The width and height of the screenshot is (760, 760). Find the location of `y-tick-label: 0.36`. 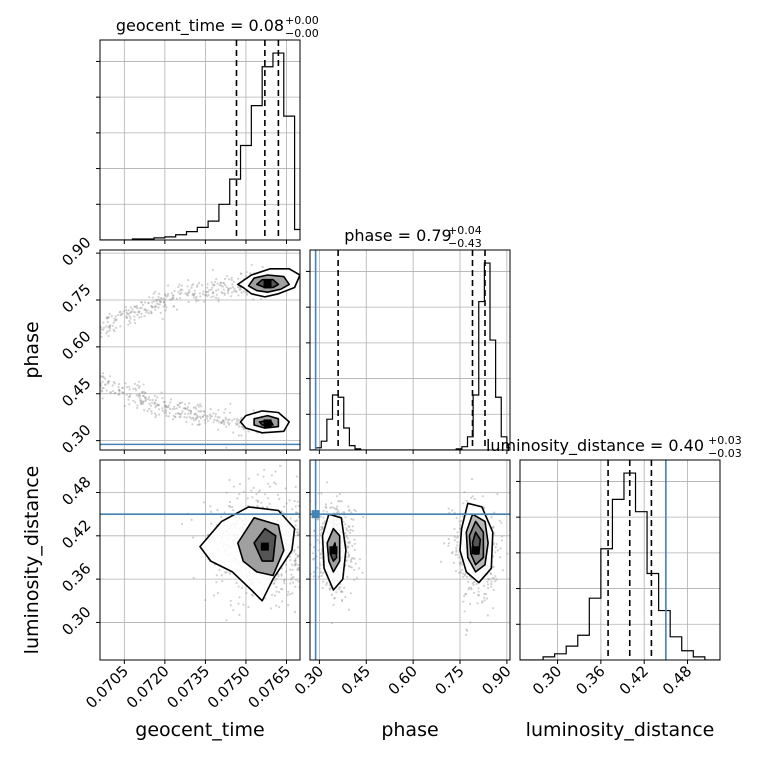

y-tick-label: 0.36 is located at coordinates (76, 577).